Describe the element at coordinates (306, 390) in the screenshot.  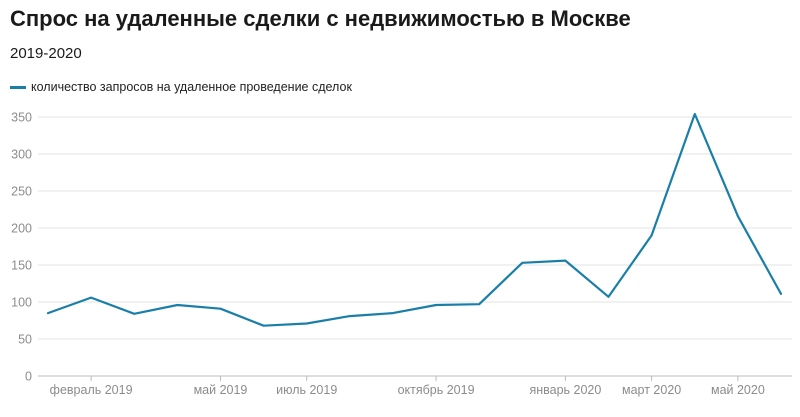
I see `x-tick-label: июль 2019` at that location.